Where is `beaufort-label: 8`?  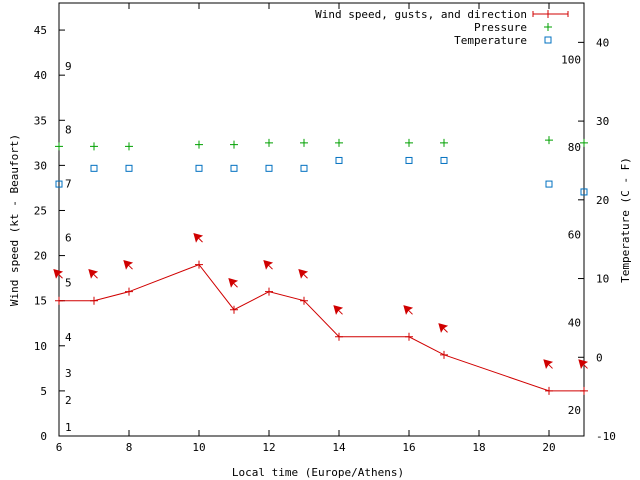
beaufort-label: 8 is located at coordinates (68, 129).